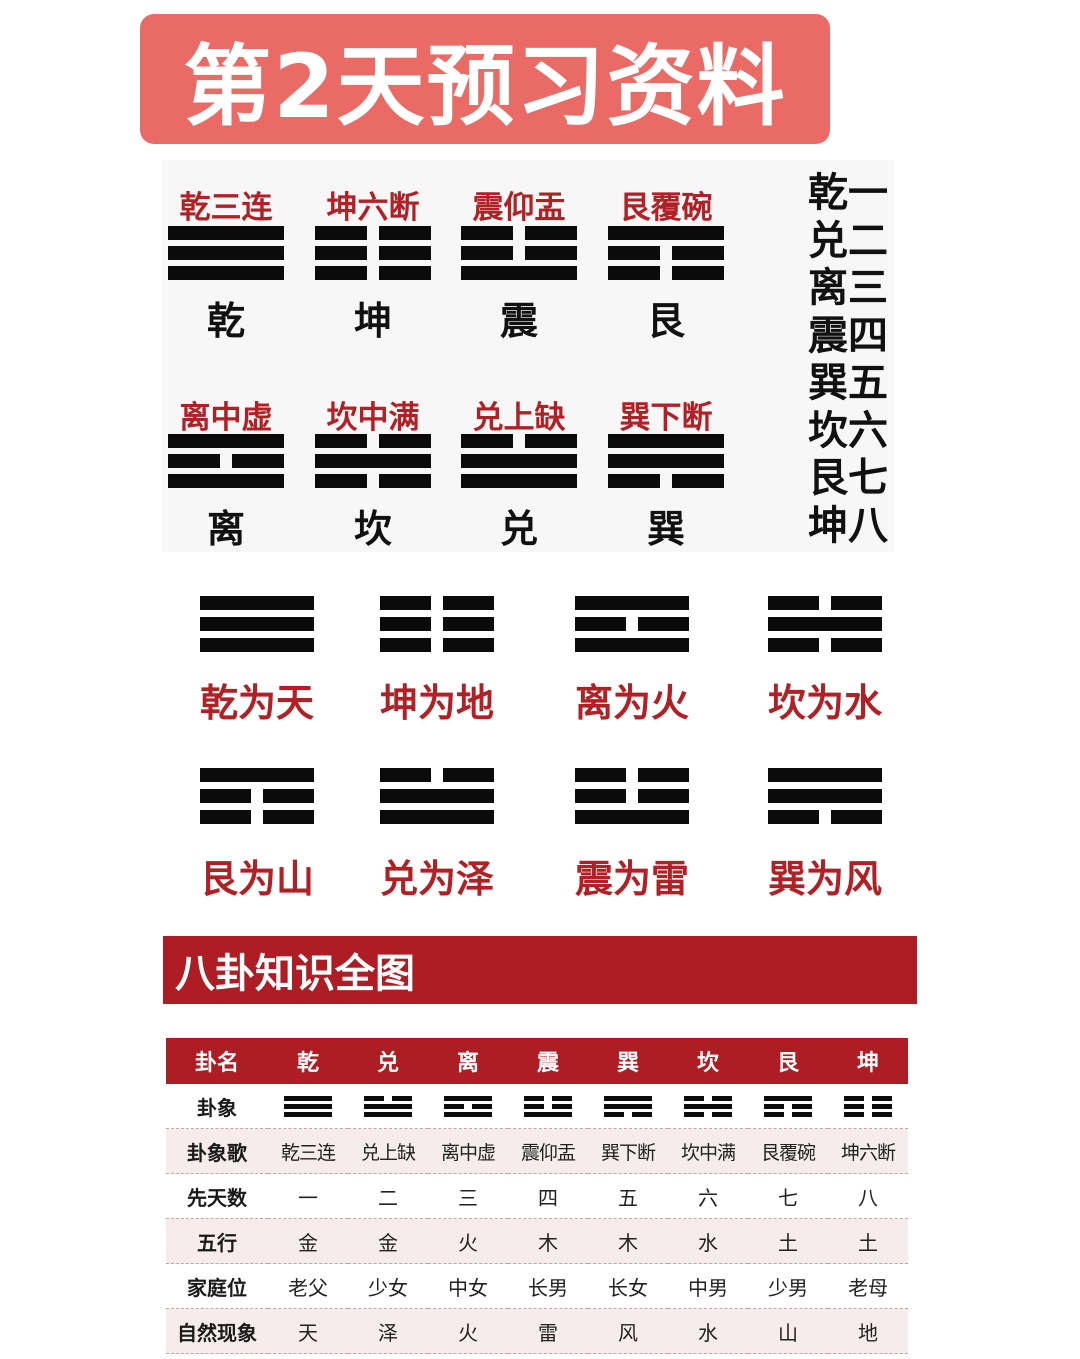 The width and height of the screenshot is (1080, 1359). Describe the element at coordinates (868, 1061) in the screenshot. I see `table-header-trigram: 坤` at that location.